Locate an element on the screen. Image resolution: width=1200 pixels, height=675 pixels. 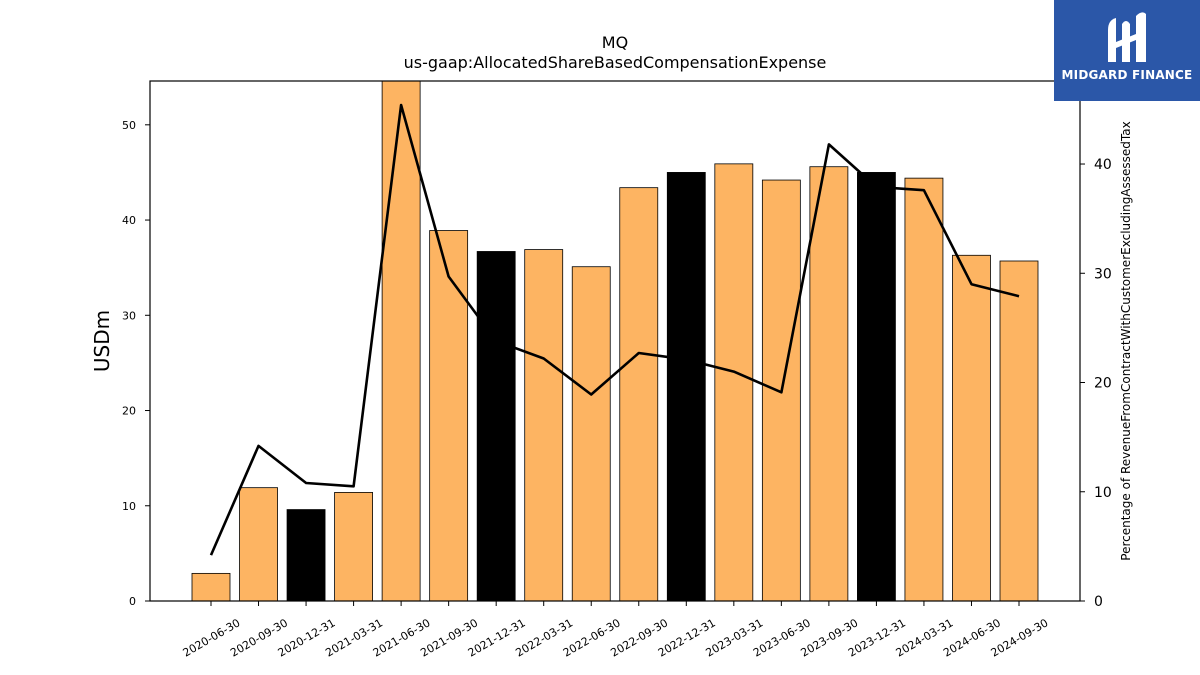
y-tick-label: 50 is located at coordinates (129, 125).